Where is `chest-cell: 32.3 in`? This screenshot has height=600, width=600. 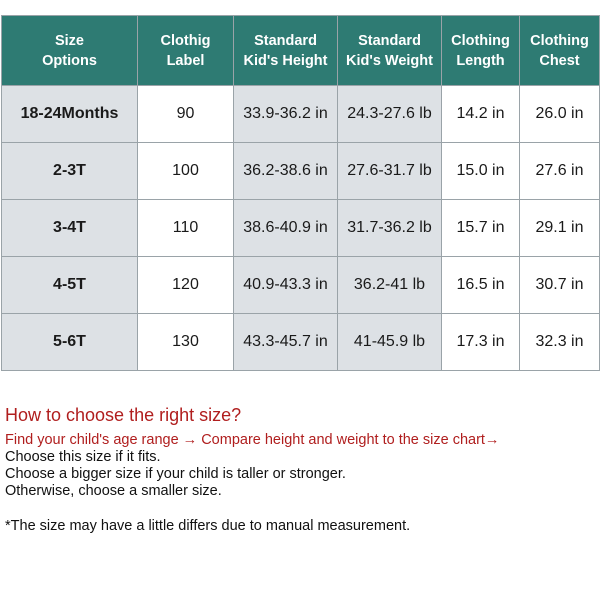 chest-cell: 32.3 in is located at coordinates (559, 342).